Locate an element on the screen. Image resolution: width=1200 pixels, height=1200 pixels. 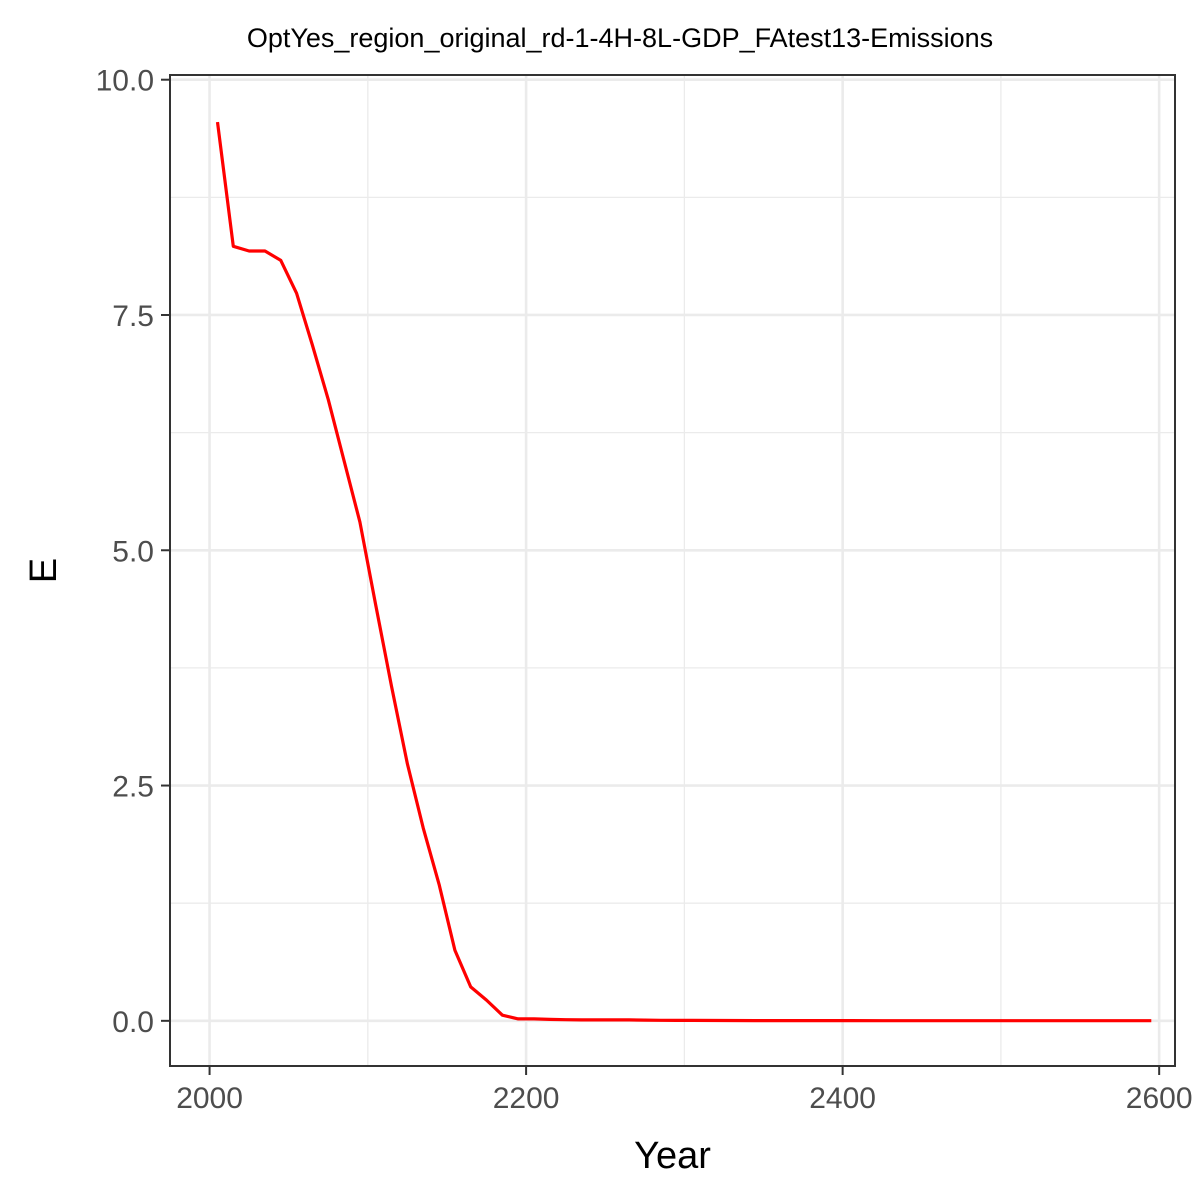
y-tick-label: 7.5 is located at coordinates (133, 316).